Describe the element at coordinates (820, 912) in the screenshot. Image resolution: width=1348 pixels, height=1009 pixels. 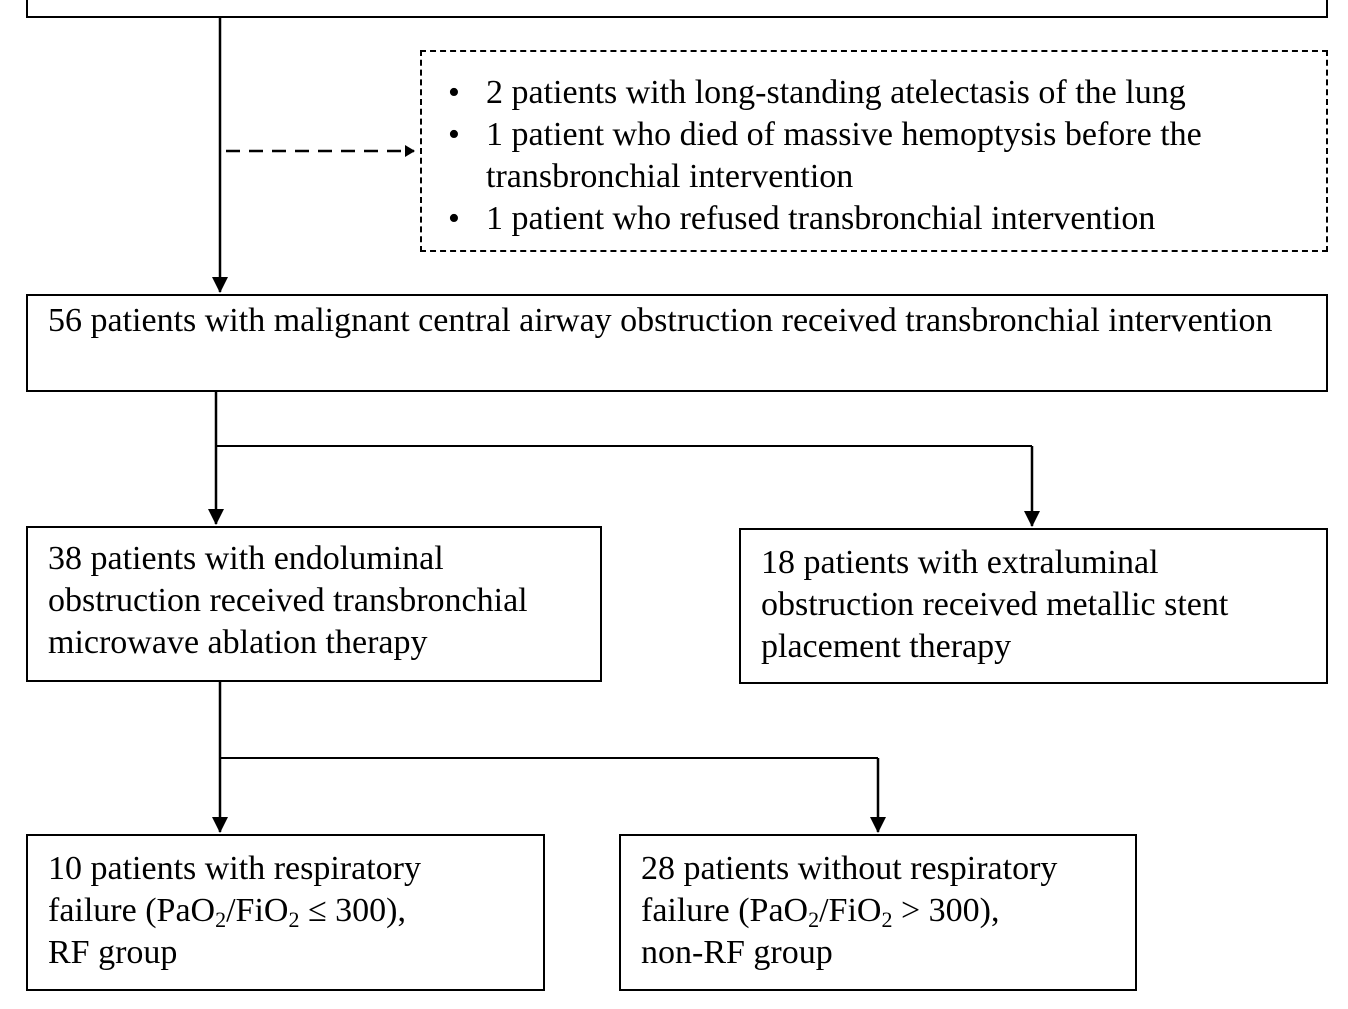
I see `non-rf-line2: failure (PaO2/FiO2 > 300),` at that location.